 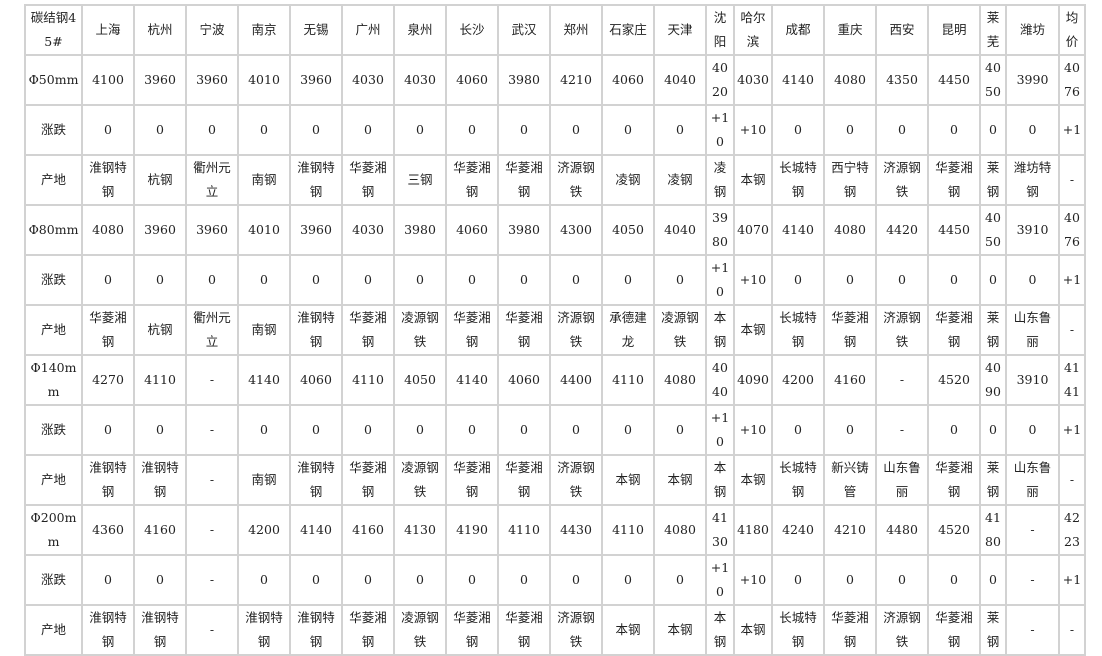 I want to click on price-cell: 3960, so click(x=316, y=230).